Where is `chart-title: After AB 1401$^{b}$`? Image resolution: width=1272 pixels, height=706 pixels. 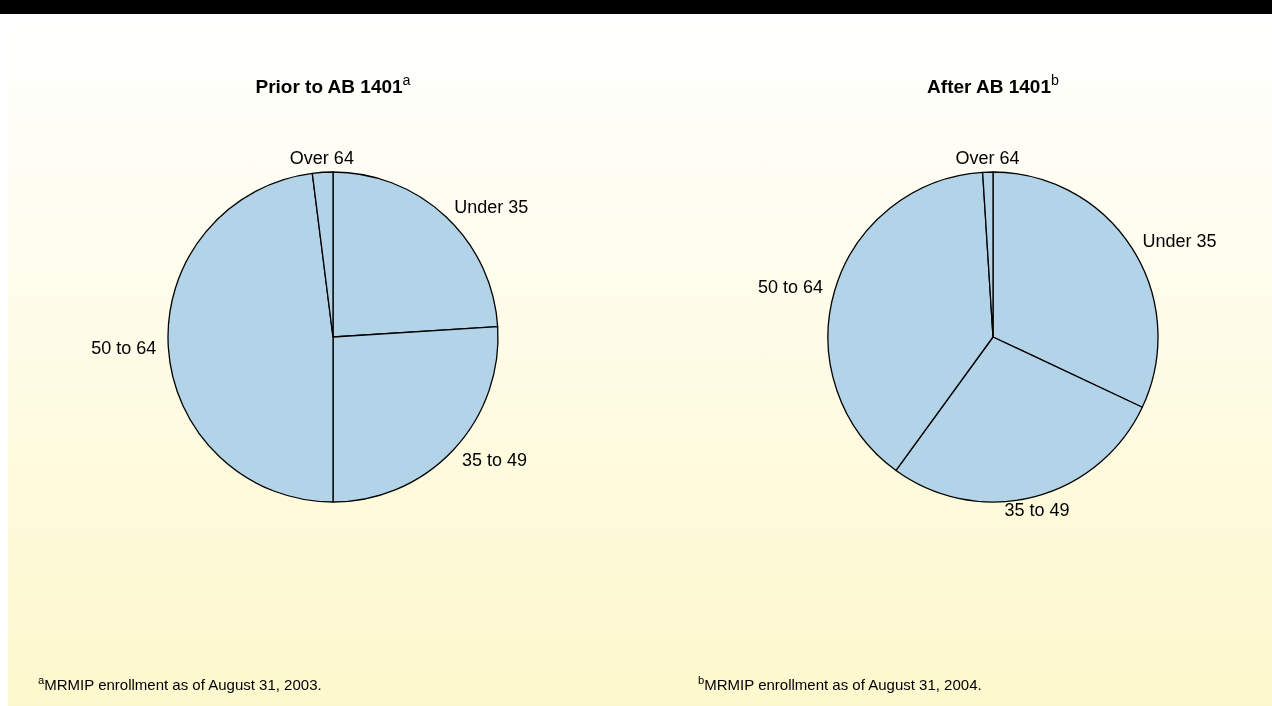
chart-title: After AB 1401$^{b}$ is located at coordinates (993, 84).